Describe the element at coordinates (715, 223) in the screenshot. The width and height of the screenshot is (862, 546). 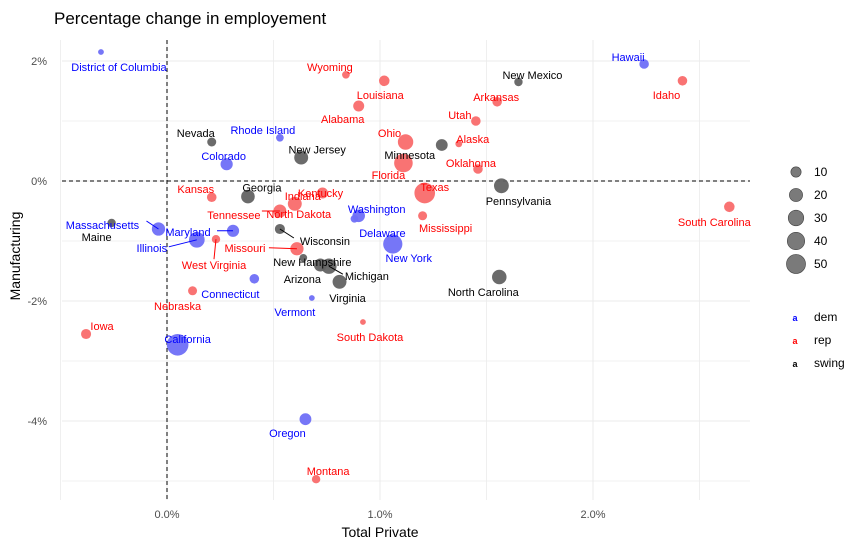
I see `label-south-carolina: South Carolina` at that location.